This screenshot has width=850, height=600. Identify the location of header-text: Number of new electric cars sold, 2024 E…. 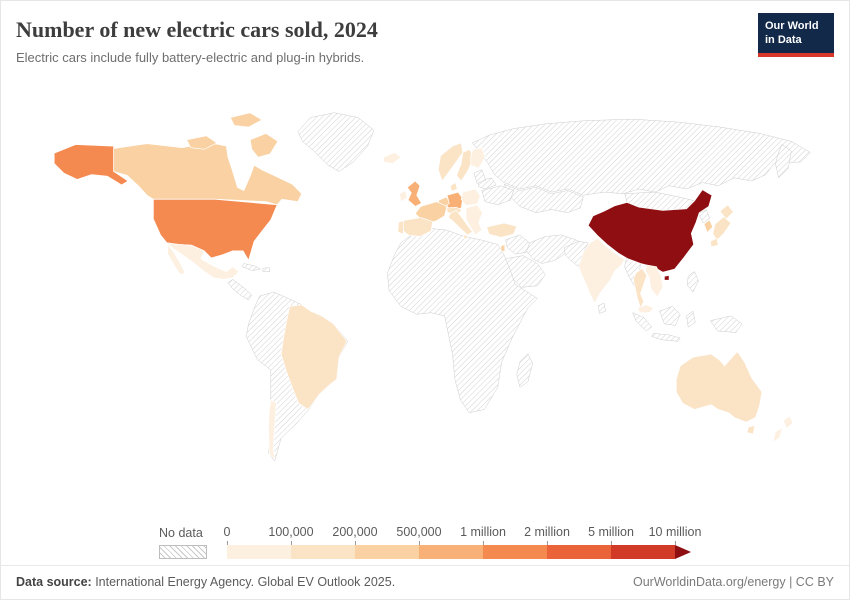
(197, 39).